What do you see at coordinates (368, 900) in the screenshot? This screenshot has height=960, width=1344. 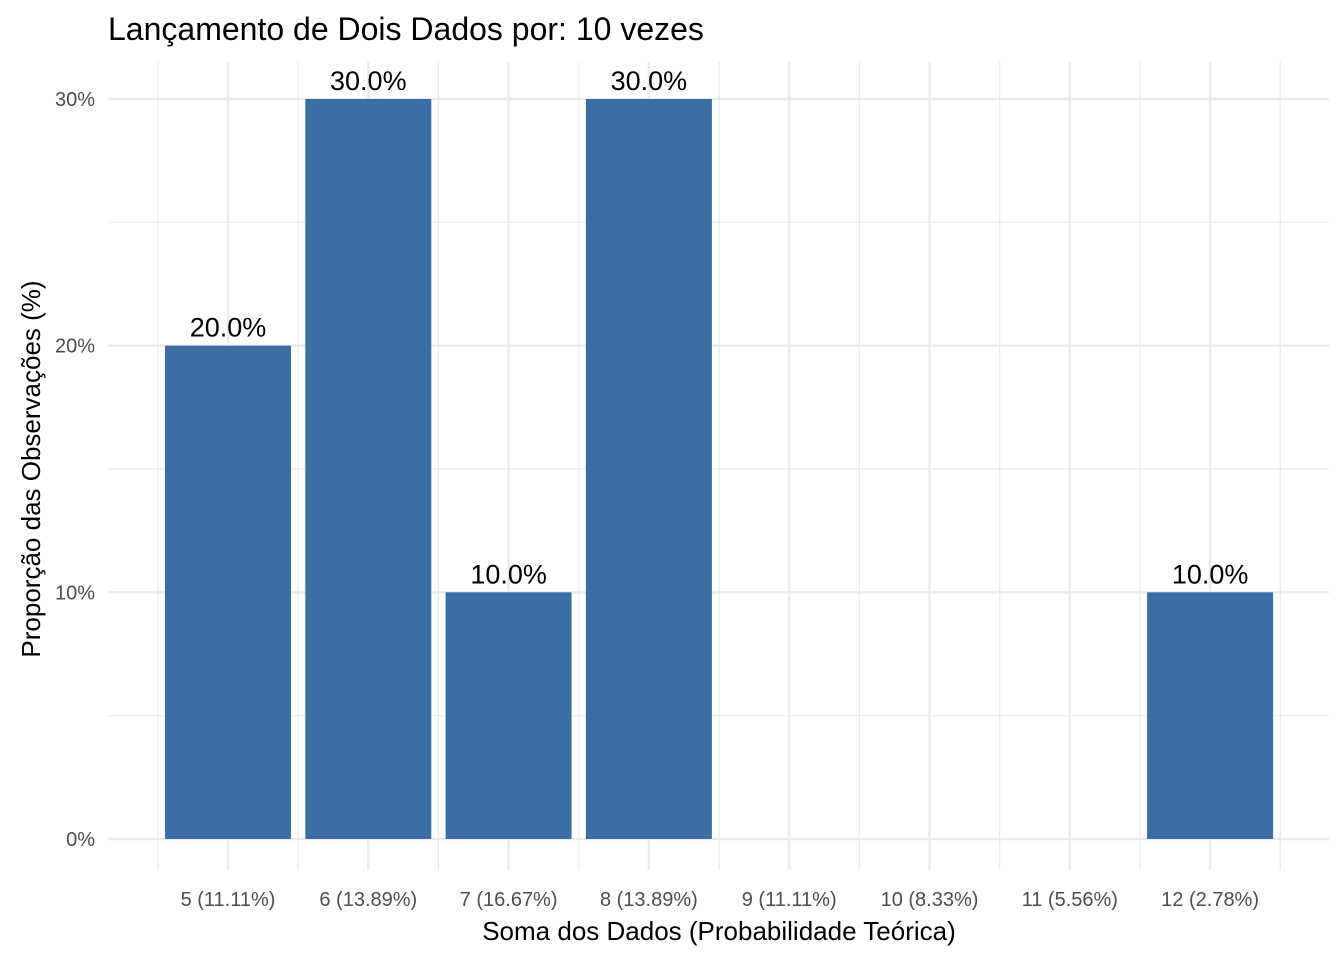 I see `x-tick-label: 6 (13.89%)` at bounding box center [368, 900].